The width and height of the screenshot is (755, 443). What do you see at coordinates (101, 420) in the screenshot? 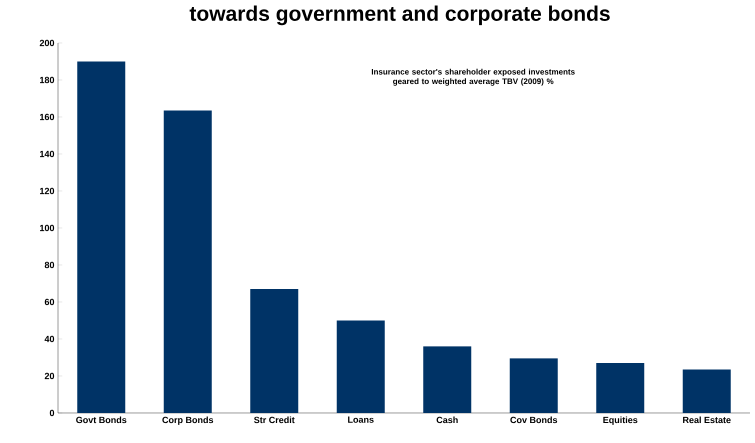
I see `x-tick-label: Govt Bonds` at bounding box center [101, 420].